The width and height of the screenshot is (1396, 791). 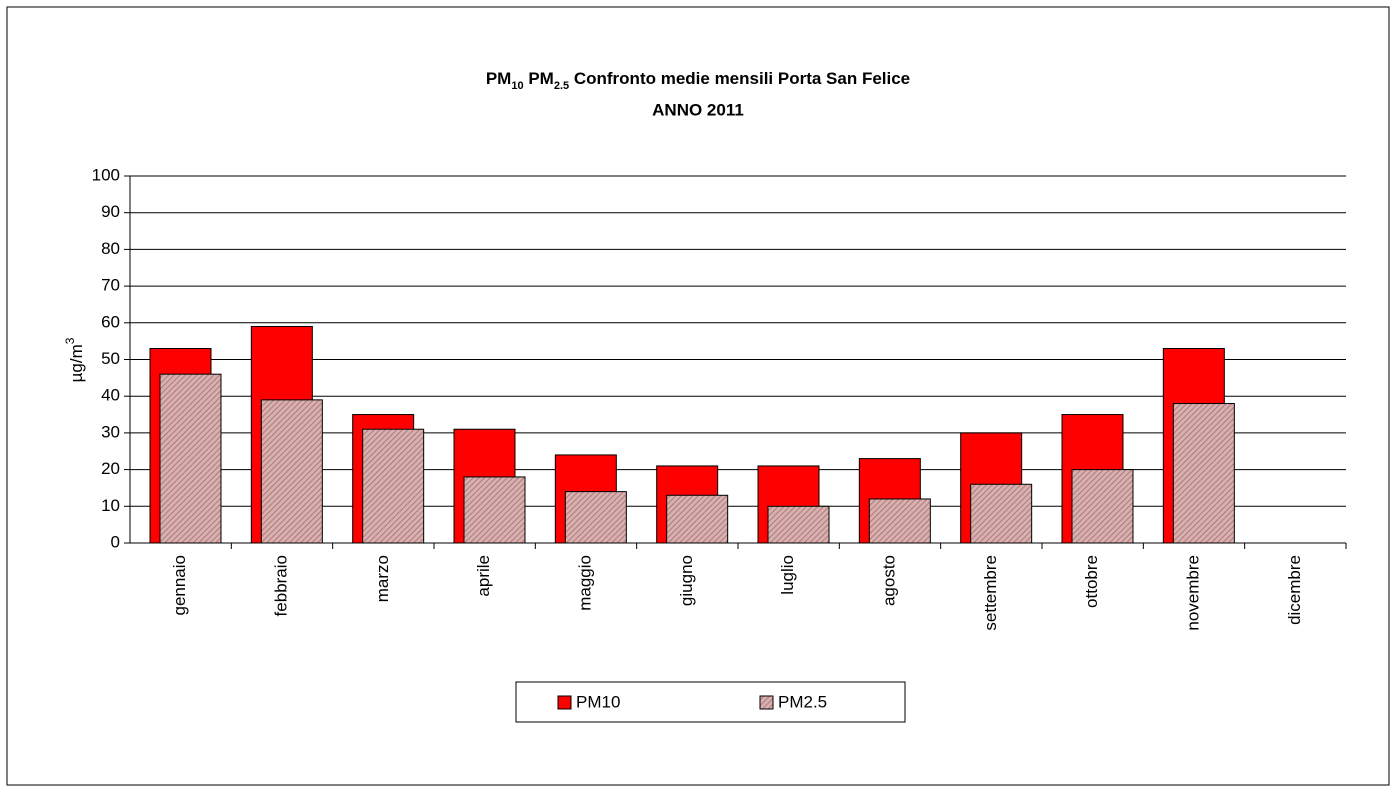 What do you see at coordinates (888, 580) in the screenshot?
I see `x-tick-label: agosto` at bounding box center [888, 580].